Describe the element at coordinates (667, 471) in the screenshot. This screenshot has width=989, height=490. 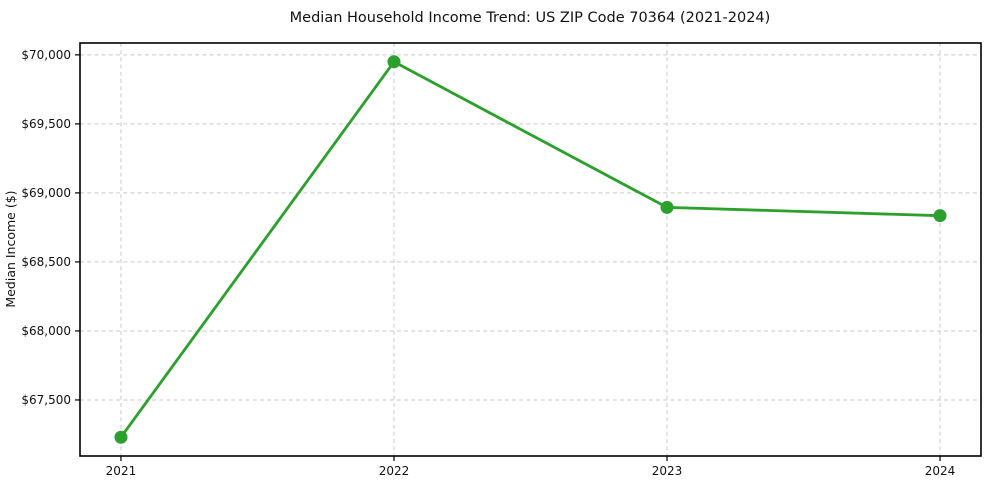
I see `x-tick-label-2023: 2023` at that location.